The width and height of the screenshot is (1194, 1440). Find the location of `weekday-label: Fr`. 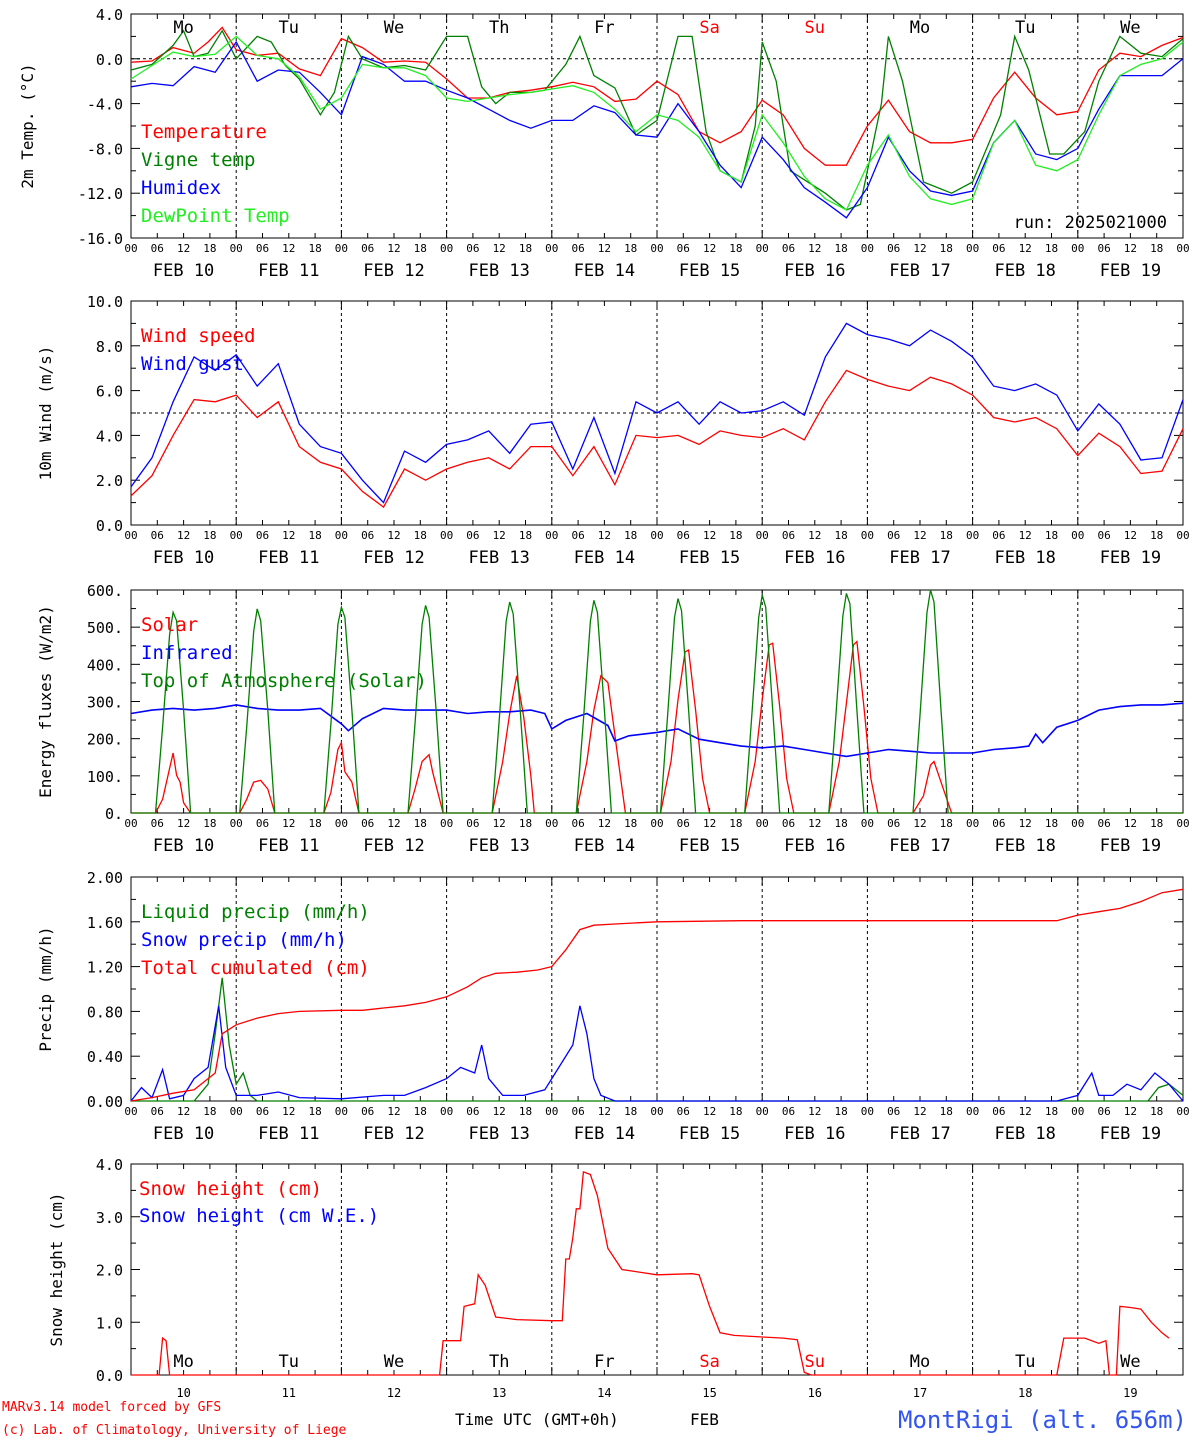

weekday-label: Fr is located at coordinates (604, 1362).